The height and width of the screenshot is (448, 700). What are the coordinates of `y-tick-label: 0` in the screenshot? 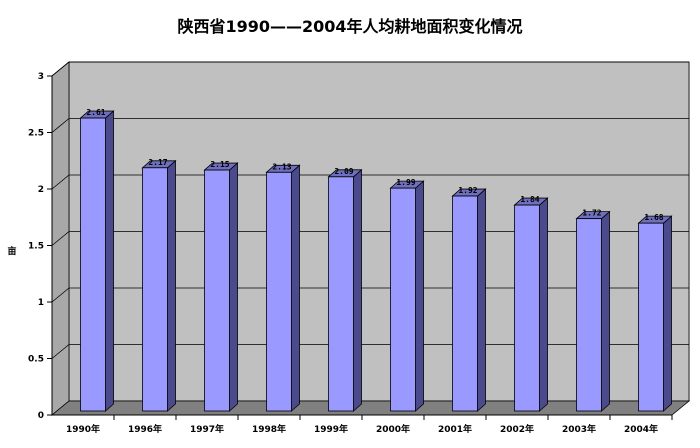 It's located at (41, 416).